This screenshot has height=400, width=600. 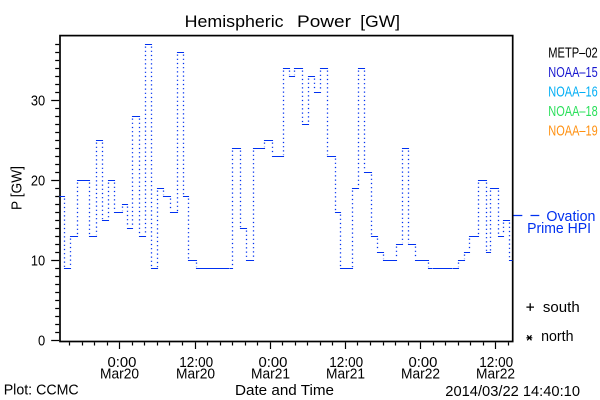 I want to click on svg-text: METP–02, so click(x=572, y=54).